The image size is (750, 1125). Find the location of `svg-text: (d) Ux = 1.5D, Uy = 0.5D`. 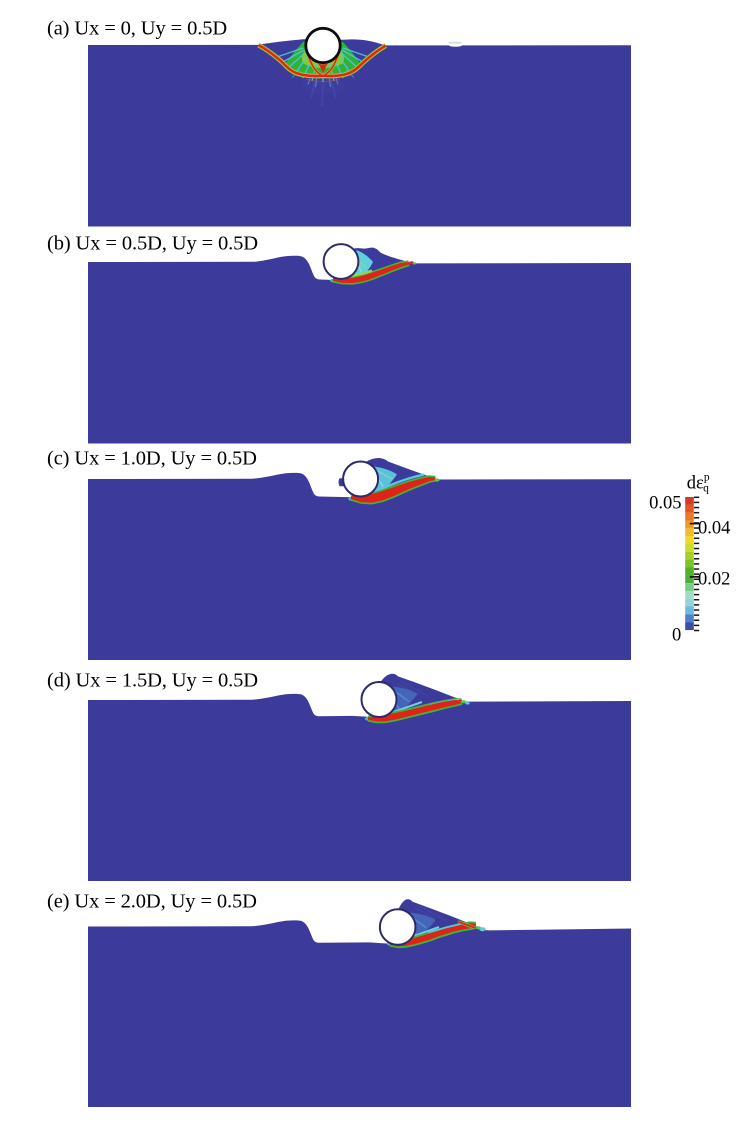

svg-text: (d) Ux = 1.5D, Uy = 0.5D is located at coordinates (152, 681).